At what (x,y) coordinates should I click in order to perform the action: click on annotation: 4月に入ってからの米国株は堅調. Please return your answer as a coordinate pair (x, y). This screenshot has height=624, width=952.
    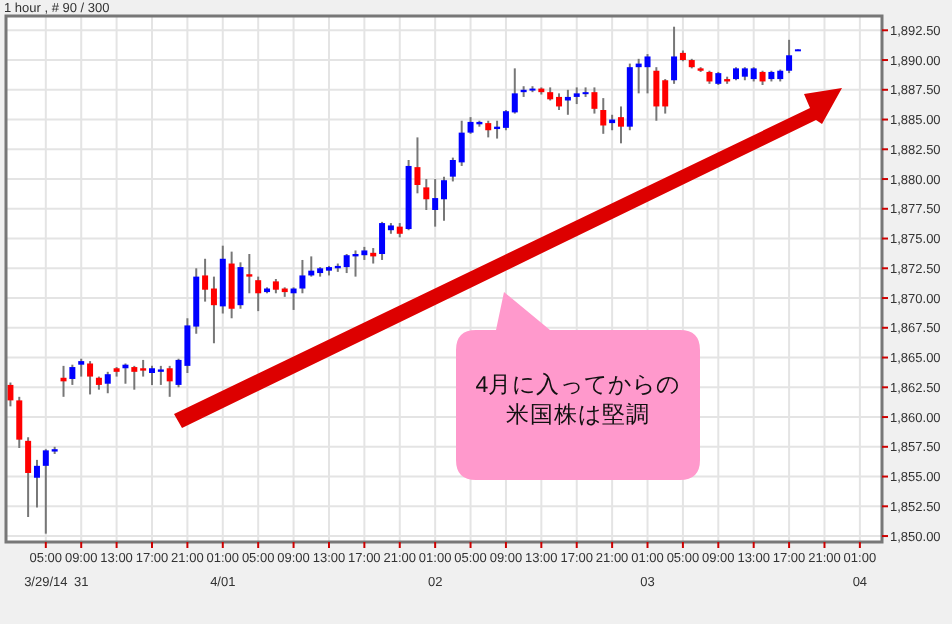
    Looking at the image, I should click on (578, 399).